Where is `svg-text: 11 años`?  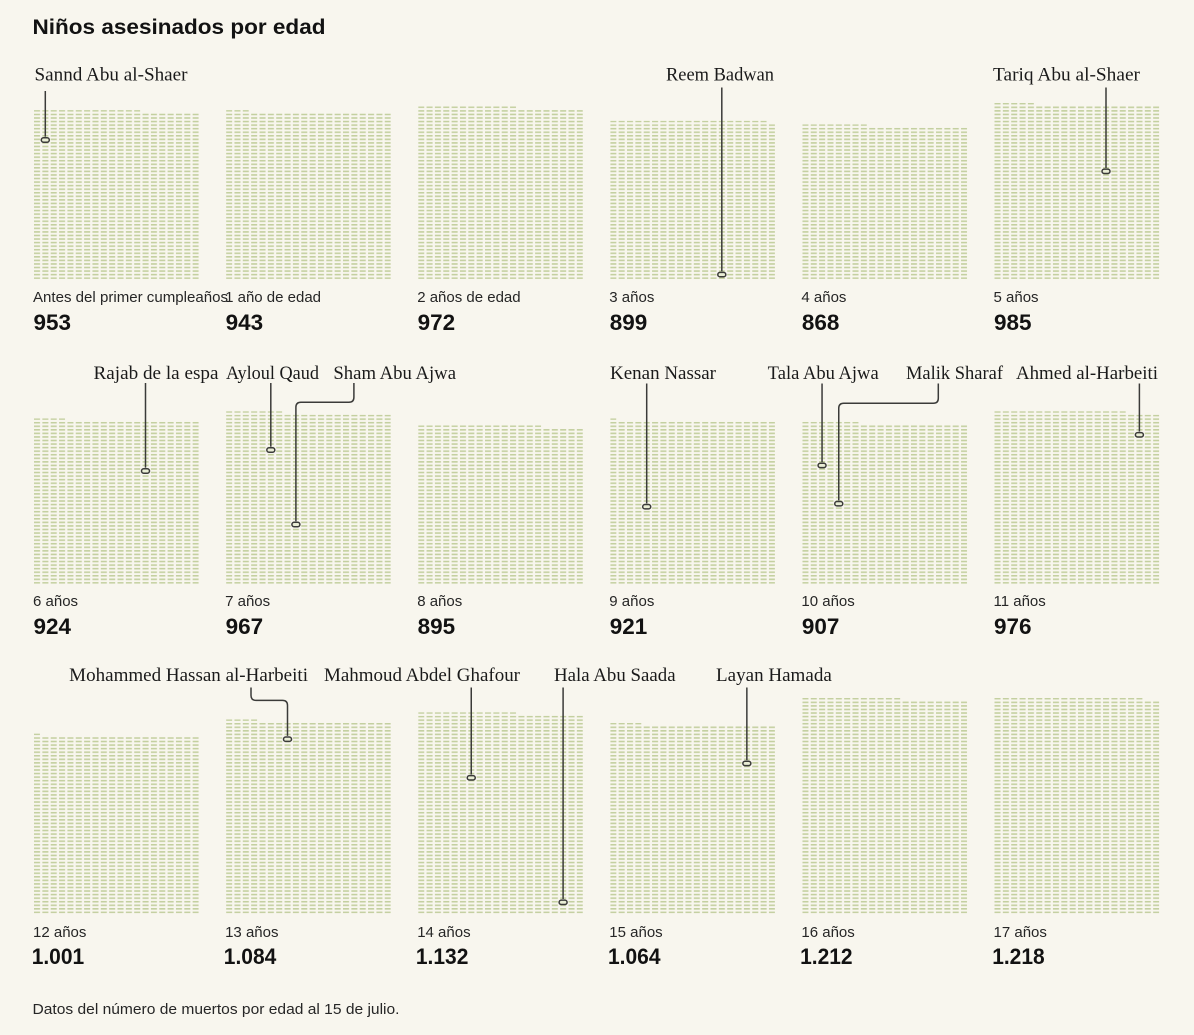 svg-text: 11 años is located at coordinates (1020, 601).